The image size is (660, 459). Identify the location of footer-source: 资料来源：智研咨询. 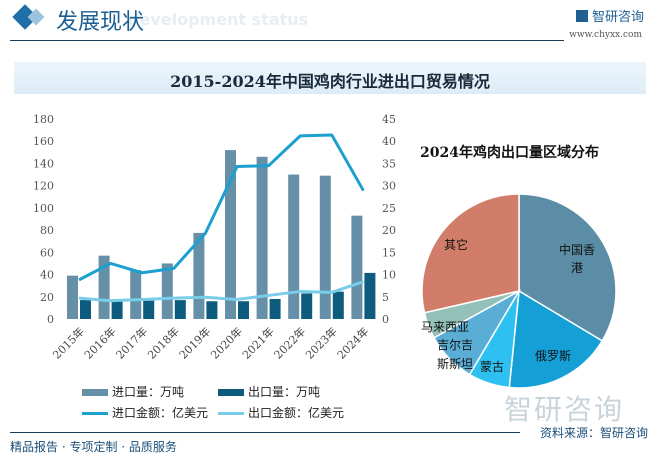
(593, 433).